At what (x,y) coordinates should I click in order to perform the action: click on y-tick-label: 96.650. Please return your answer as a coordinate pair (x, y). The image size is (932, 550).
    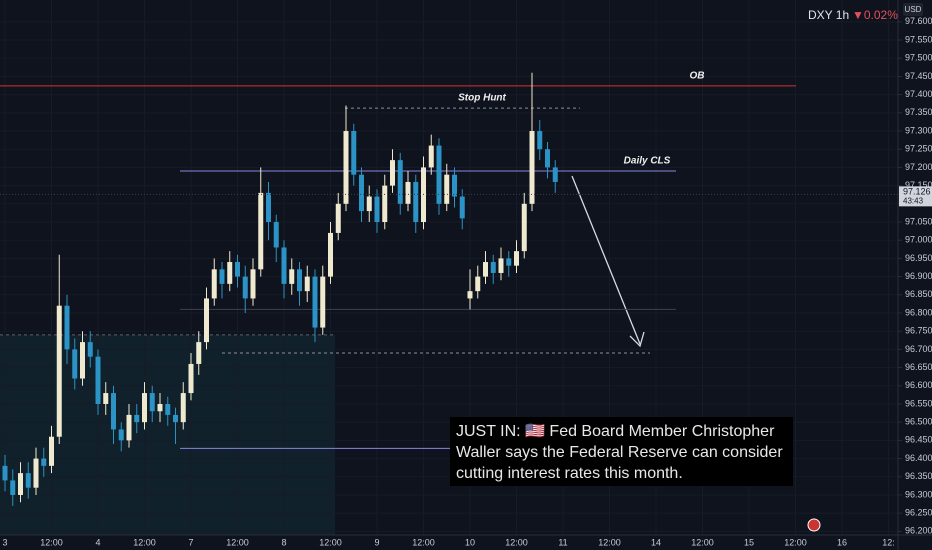
    Looking at the image, I should click on (918, 367).